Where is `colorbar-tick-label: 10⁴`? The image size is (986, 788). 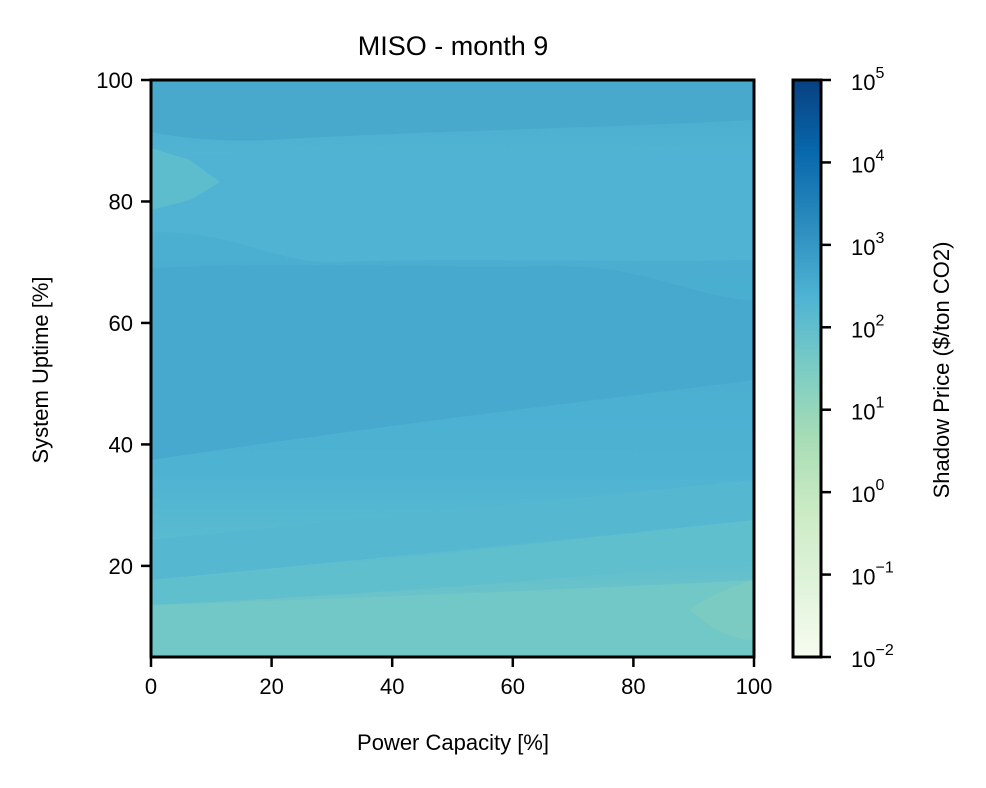
colorbar-tick-label: 10⁴ is located at coordinates (867, 162).